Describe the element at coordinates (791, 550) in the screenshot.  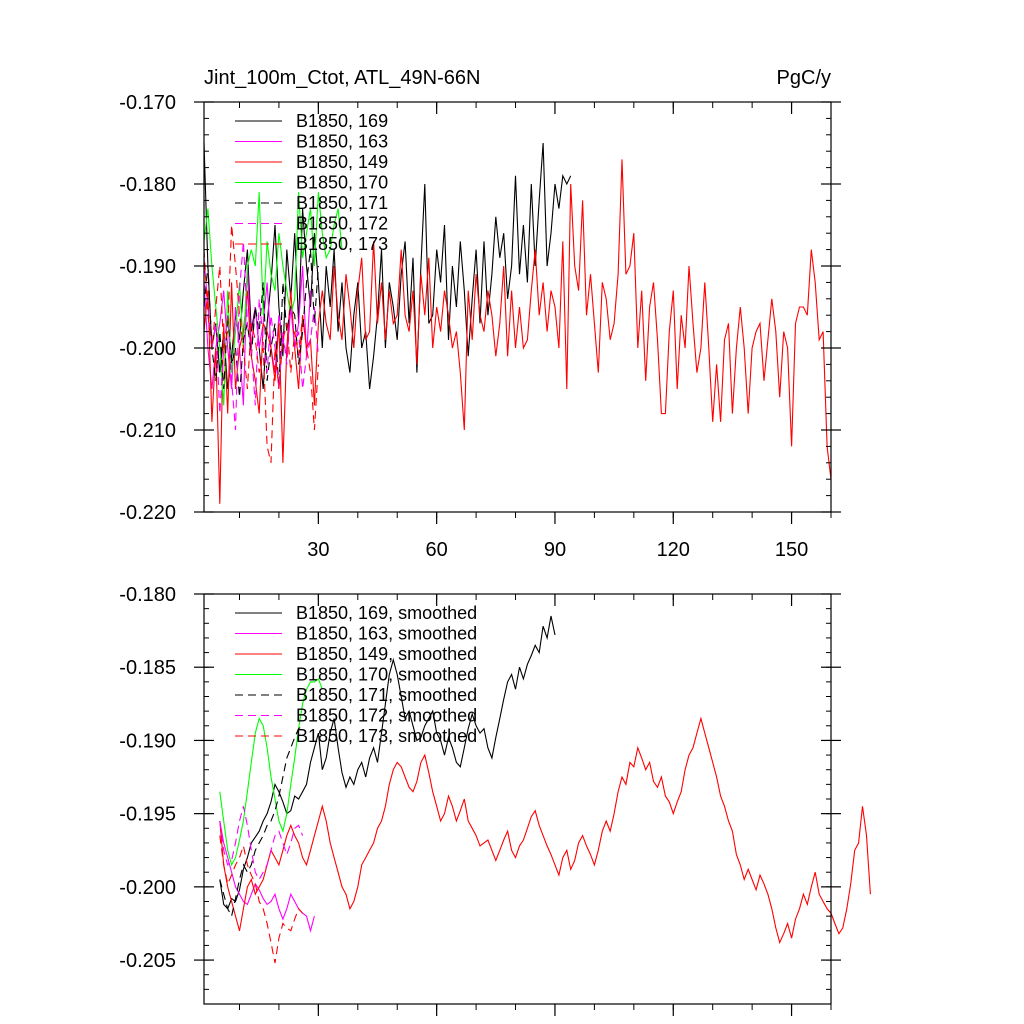
I see `x-tick-label: 150` at that location.